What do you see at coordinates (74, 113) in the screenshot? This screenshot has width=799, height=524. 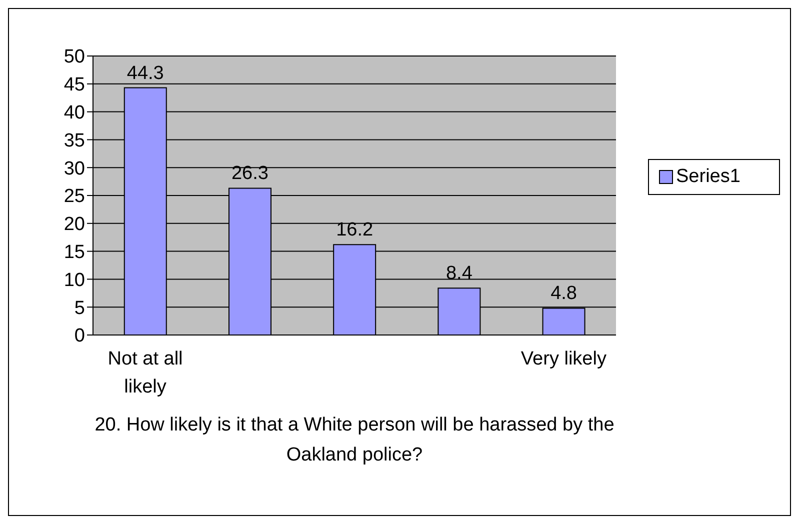 I see `y-tick-label: 40` at bounding box center [74, 113].